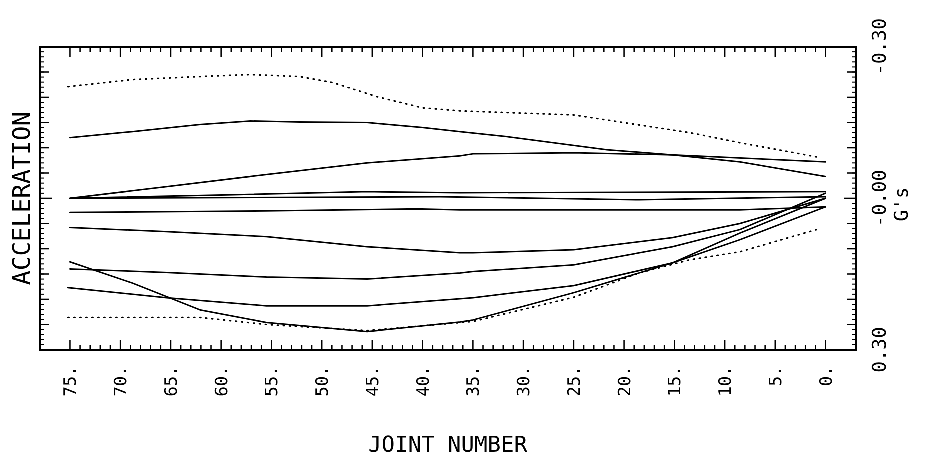  Describe the element at coordinates (172, 381) in the screenshot. I see `x-tick-label: 65.` at that location.